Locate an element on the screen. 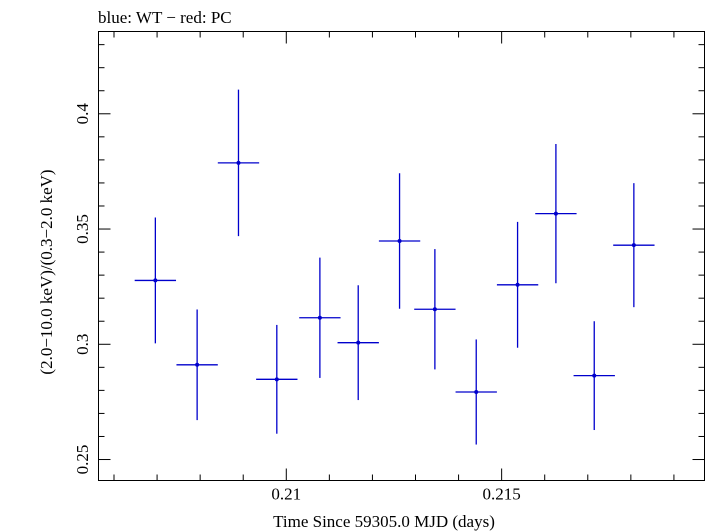 This screenshot has height=532, width=705. y-tick-label: 0.35 is located at coordinates (82, 229).